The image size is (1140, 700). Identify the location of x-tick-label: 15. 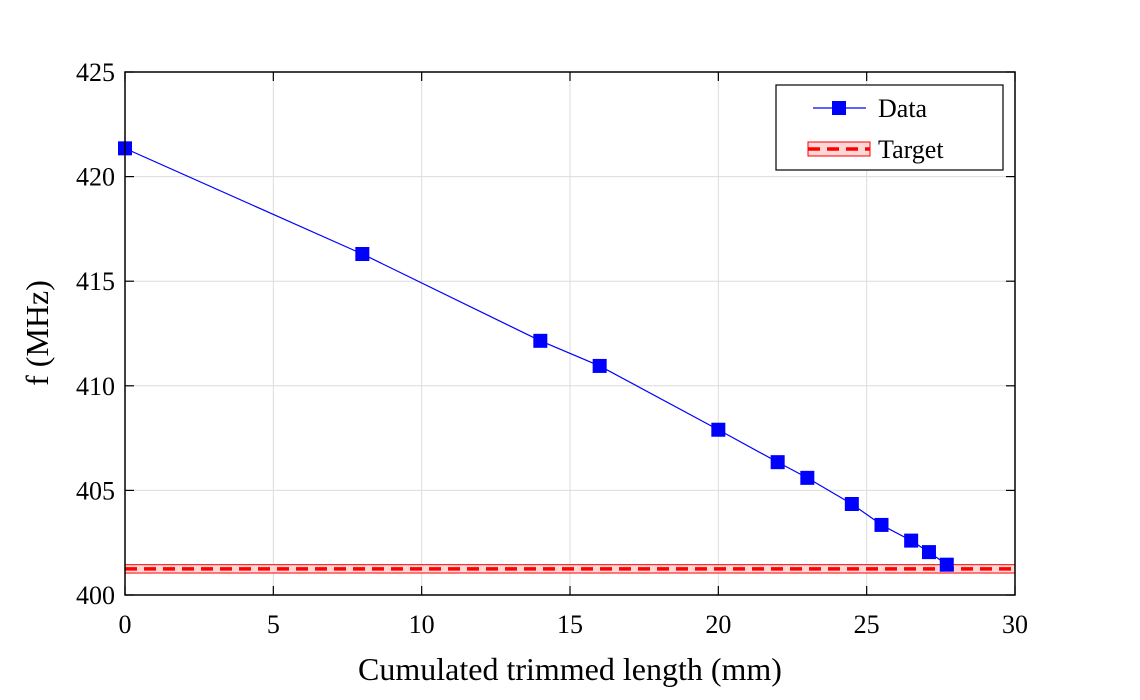
(570, 624).